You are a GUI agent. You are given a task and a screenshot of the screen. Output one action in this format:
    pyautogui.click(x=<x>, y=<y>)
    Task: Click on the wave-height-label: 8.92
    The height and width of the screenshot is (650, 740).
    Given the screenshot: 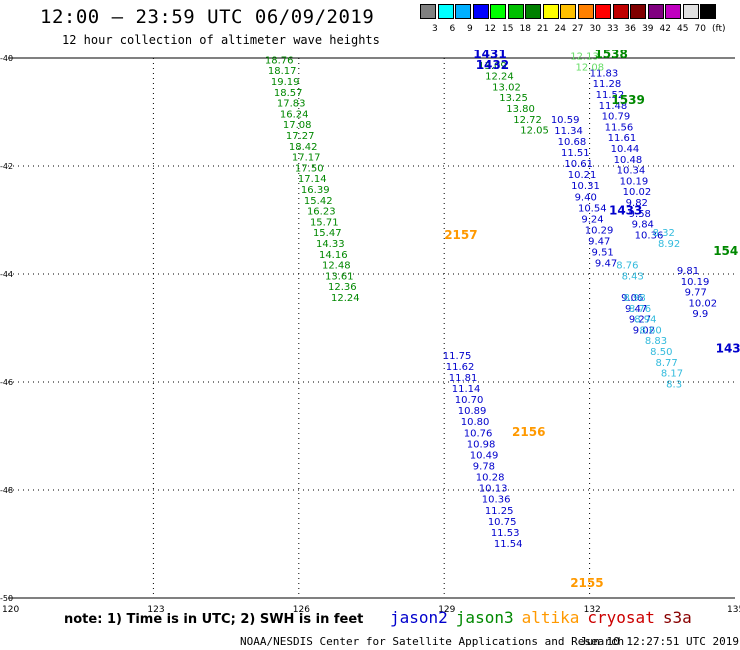 What is the action you would take?
    pyautogui.click(x=669, y=244)
    